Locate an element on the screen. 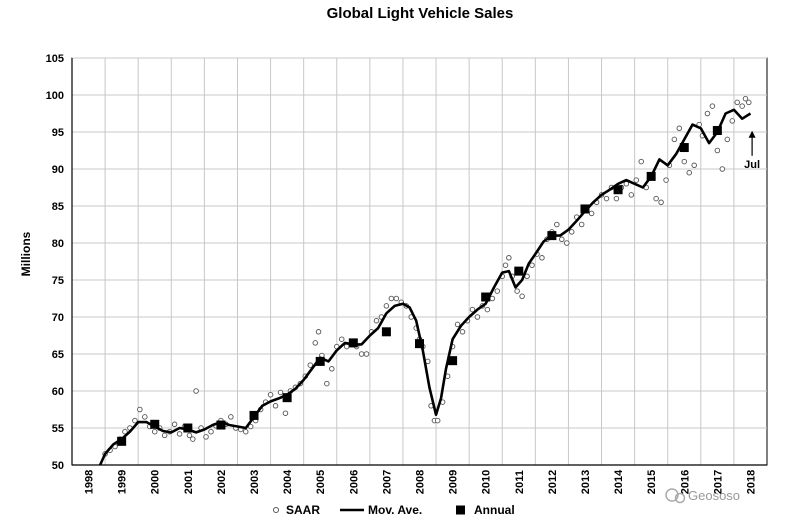 The image size is (788, 529). x-tick-label: 2005 is located at coordinates (321, 482).